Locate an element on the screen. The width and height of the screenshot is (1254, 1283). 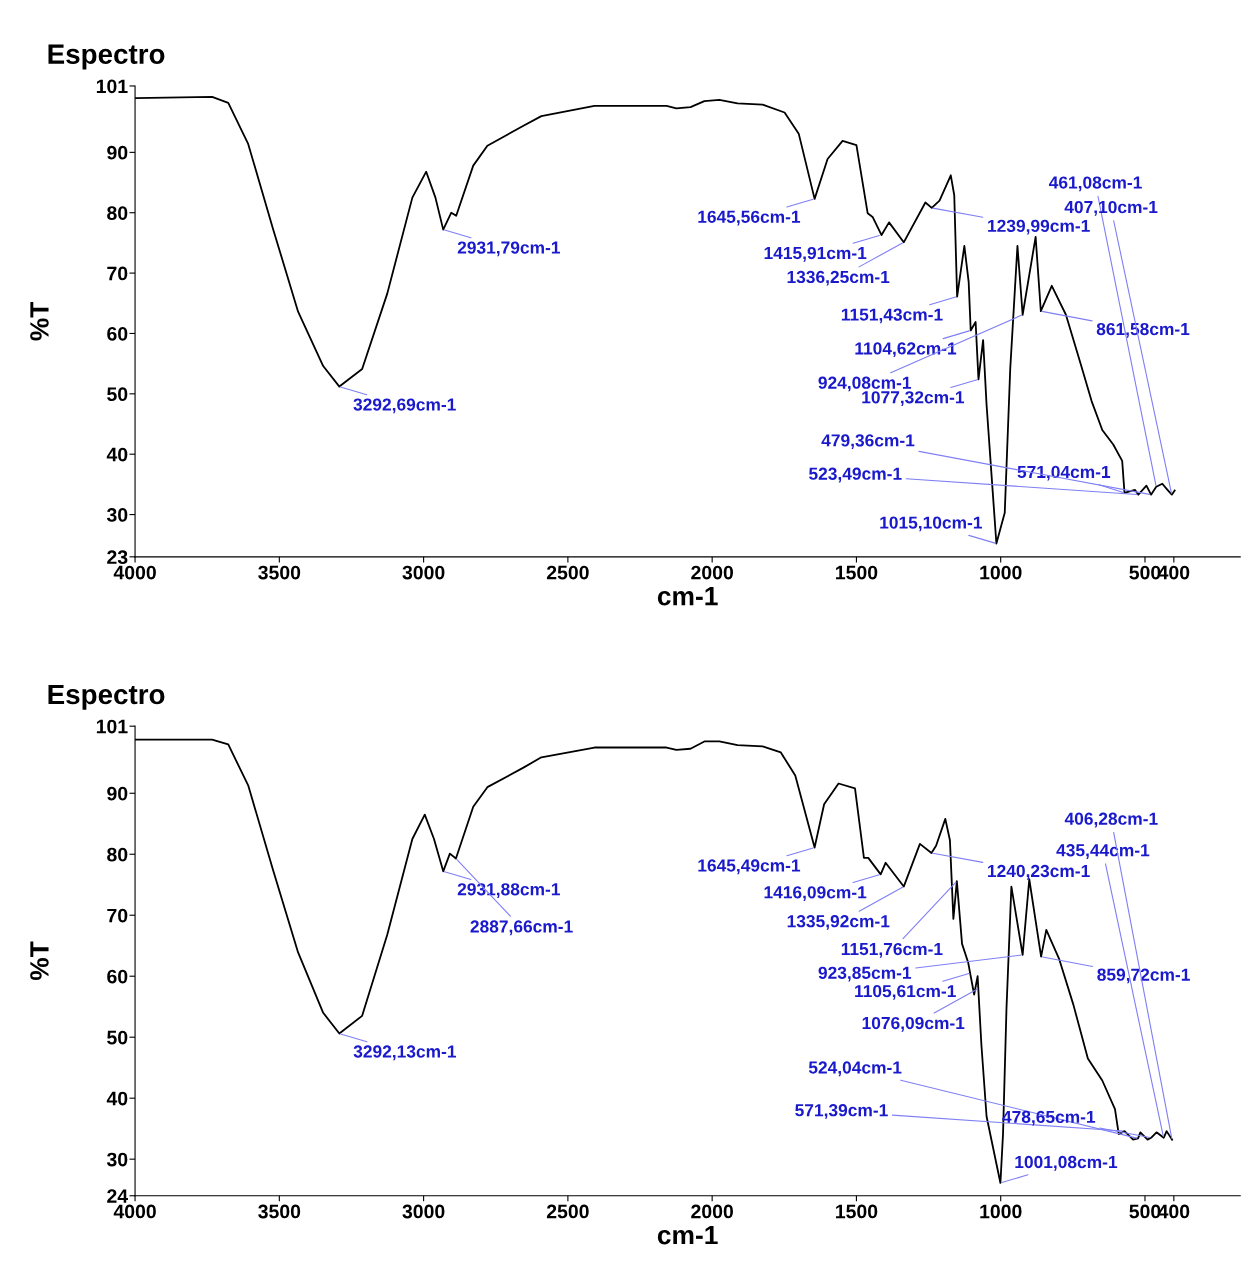
annotation: 1416,09cm-1 is located at coordinates (815, 893).